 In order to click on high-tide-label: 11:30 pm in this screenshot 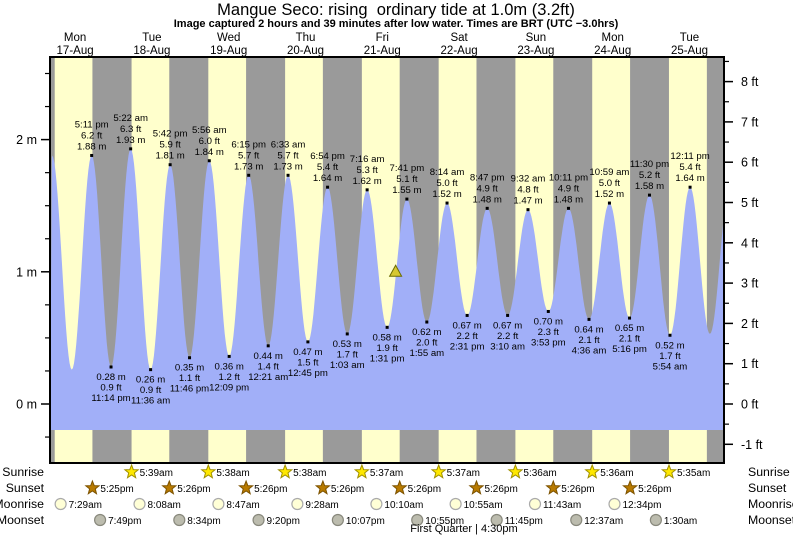, I will do `click(649, 164)`.